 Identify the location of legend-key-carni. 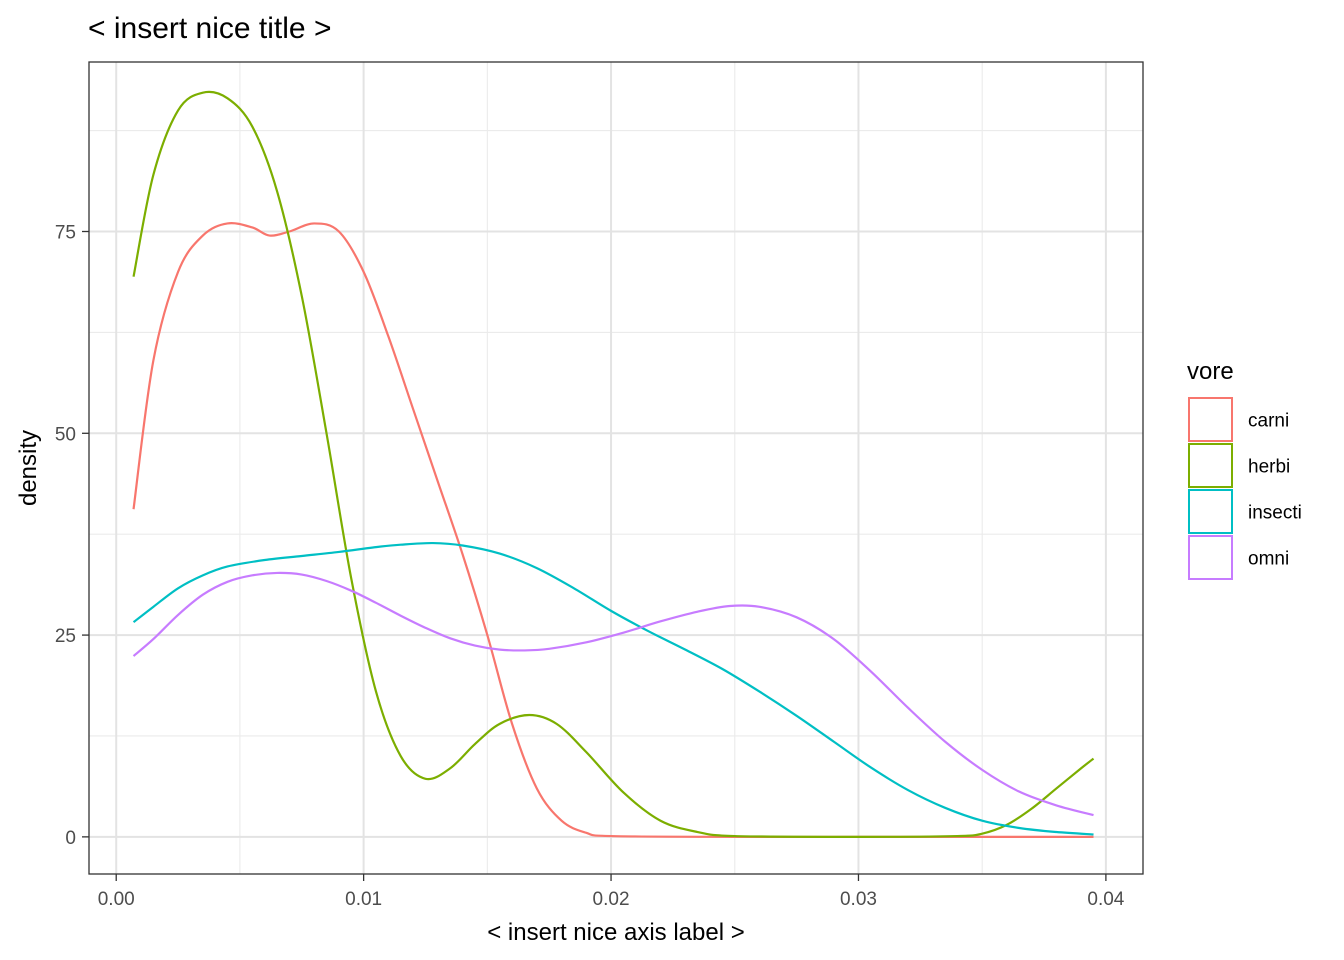
(1210, 419).